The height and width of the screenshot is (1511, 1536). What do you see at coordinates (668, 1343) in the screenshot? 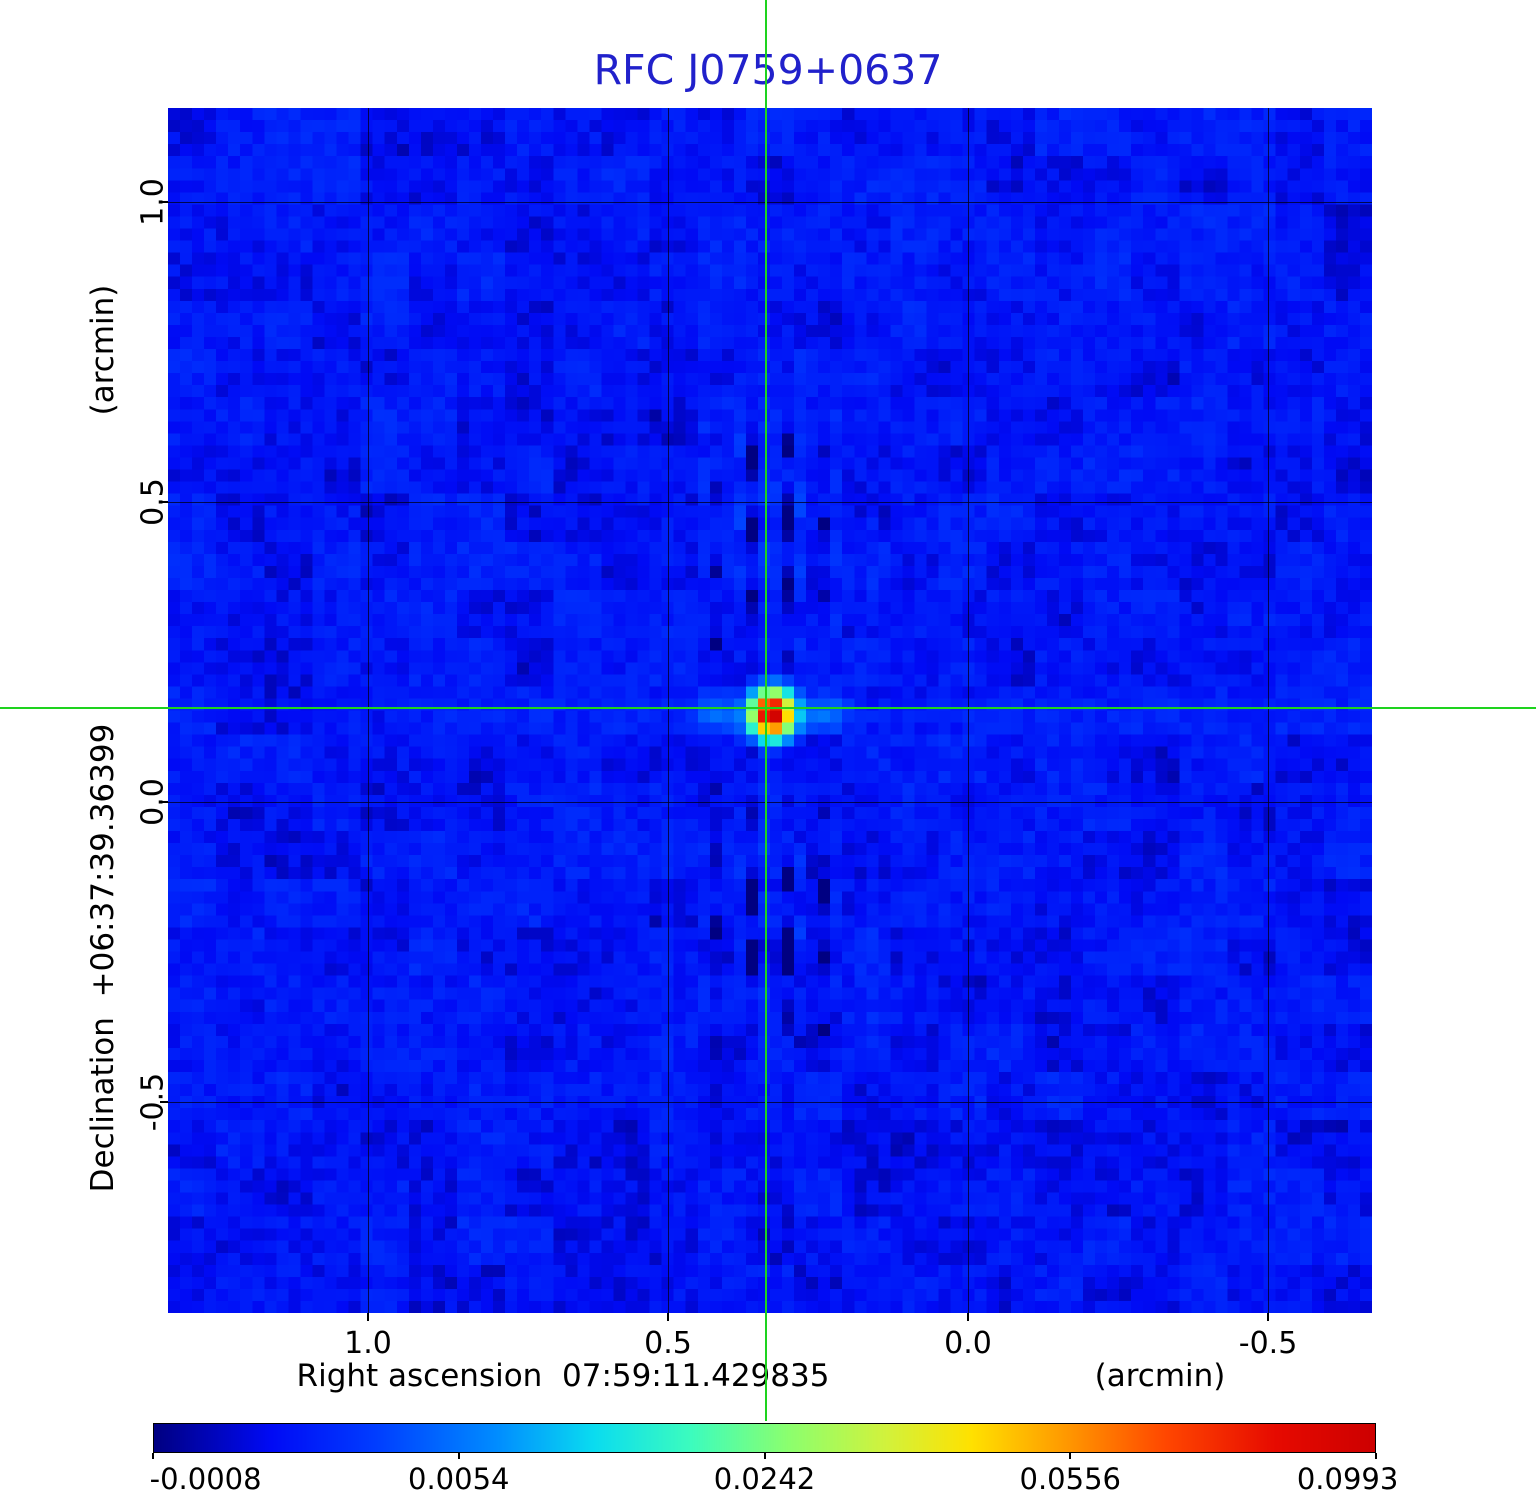
I see `x-tick-label: 0.5` at bounding box center [668, 1343].